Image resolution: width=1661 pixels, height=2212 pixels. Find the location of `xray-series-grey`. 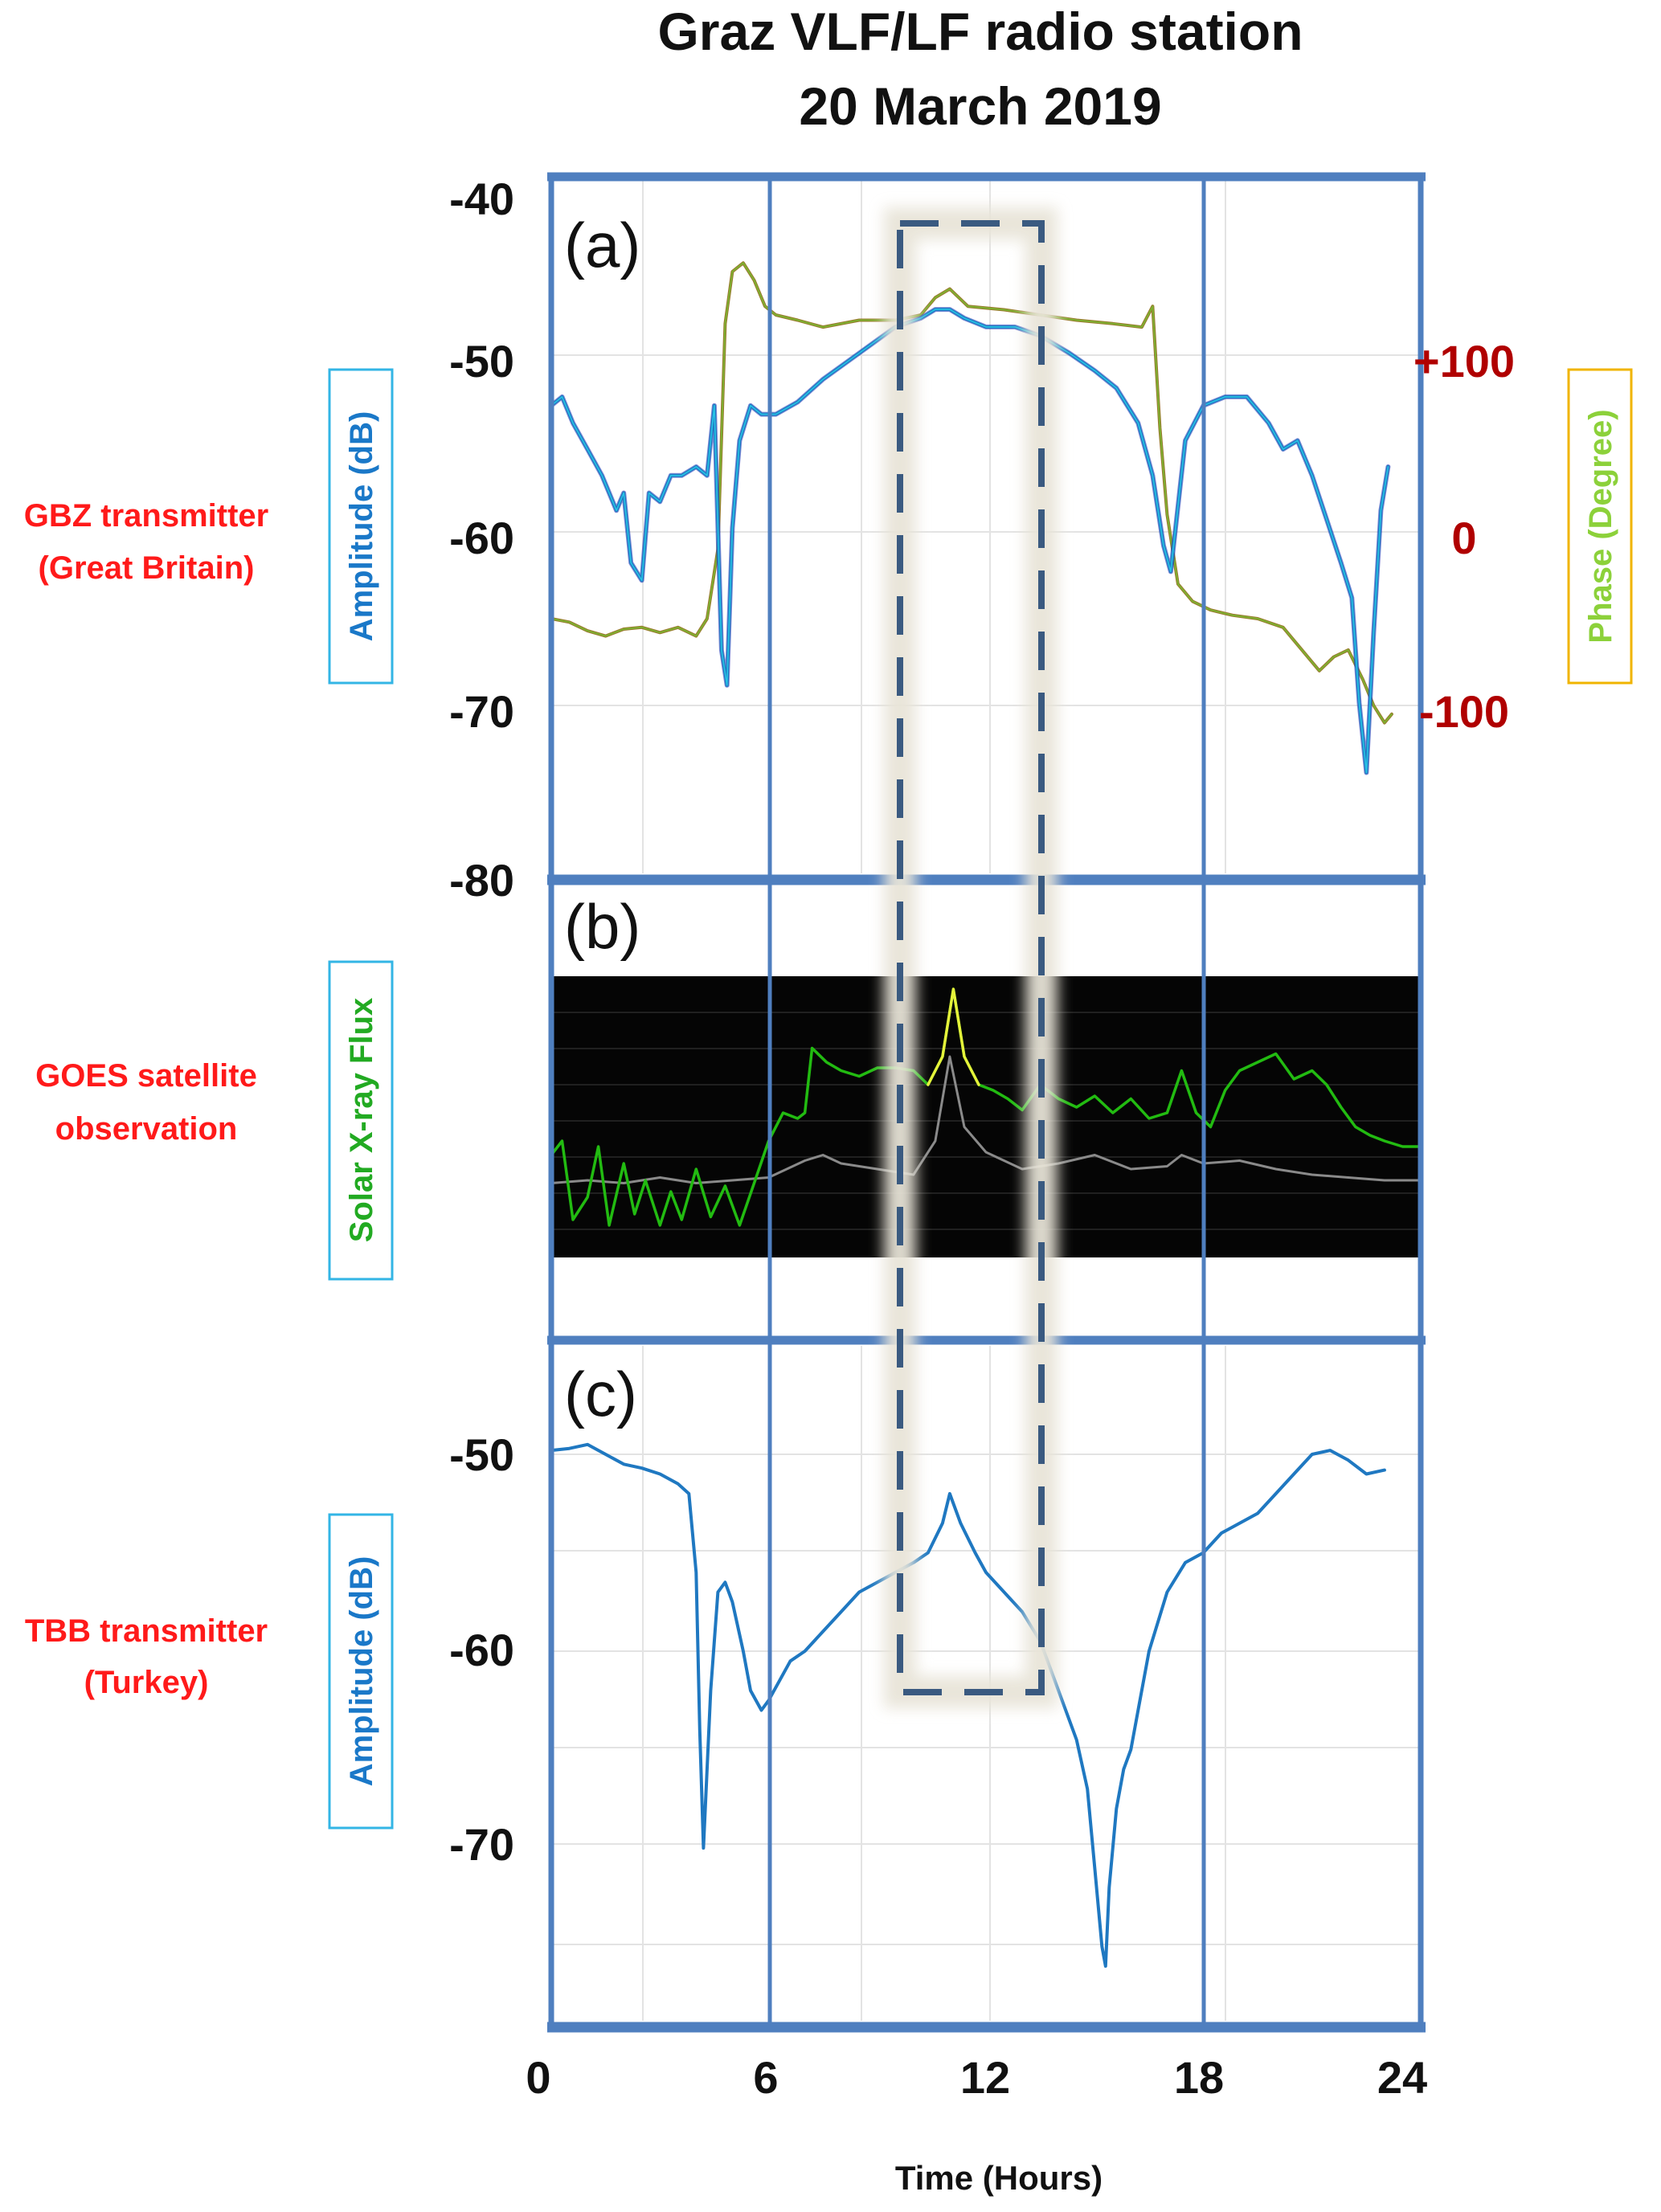

xray-series-grey is located at coordinates (986, 1120).